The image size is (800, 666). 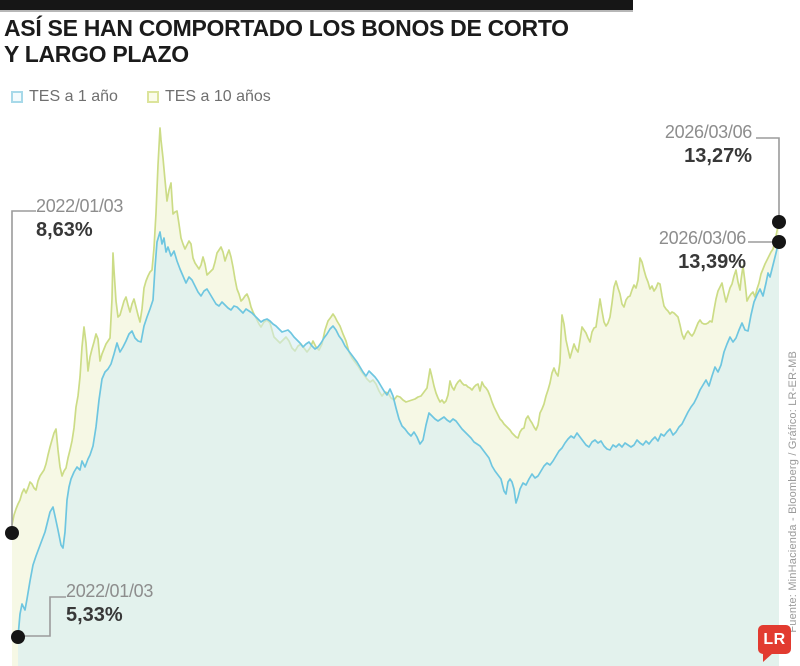 I want to click on page-title-line1: ASÍ SE HAN COMPORTADO LOS BONOS DE CORTO, so click(x=286, y=28).